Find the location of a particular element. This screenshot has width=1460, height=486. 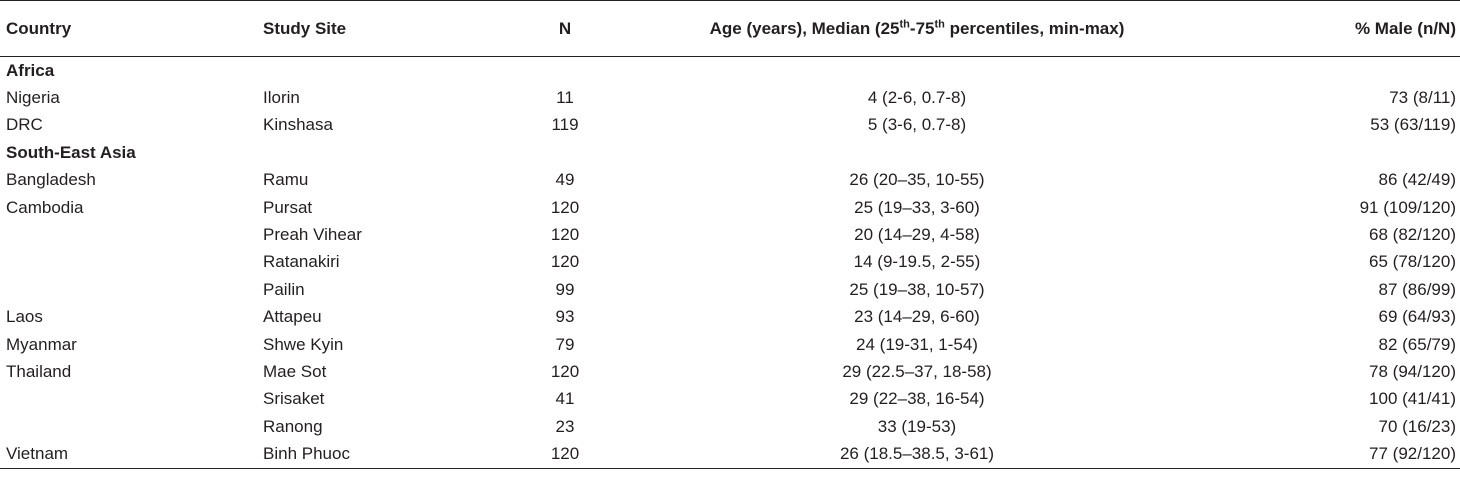

group-label: South-East Asia is located at coordinates (71, 152).